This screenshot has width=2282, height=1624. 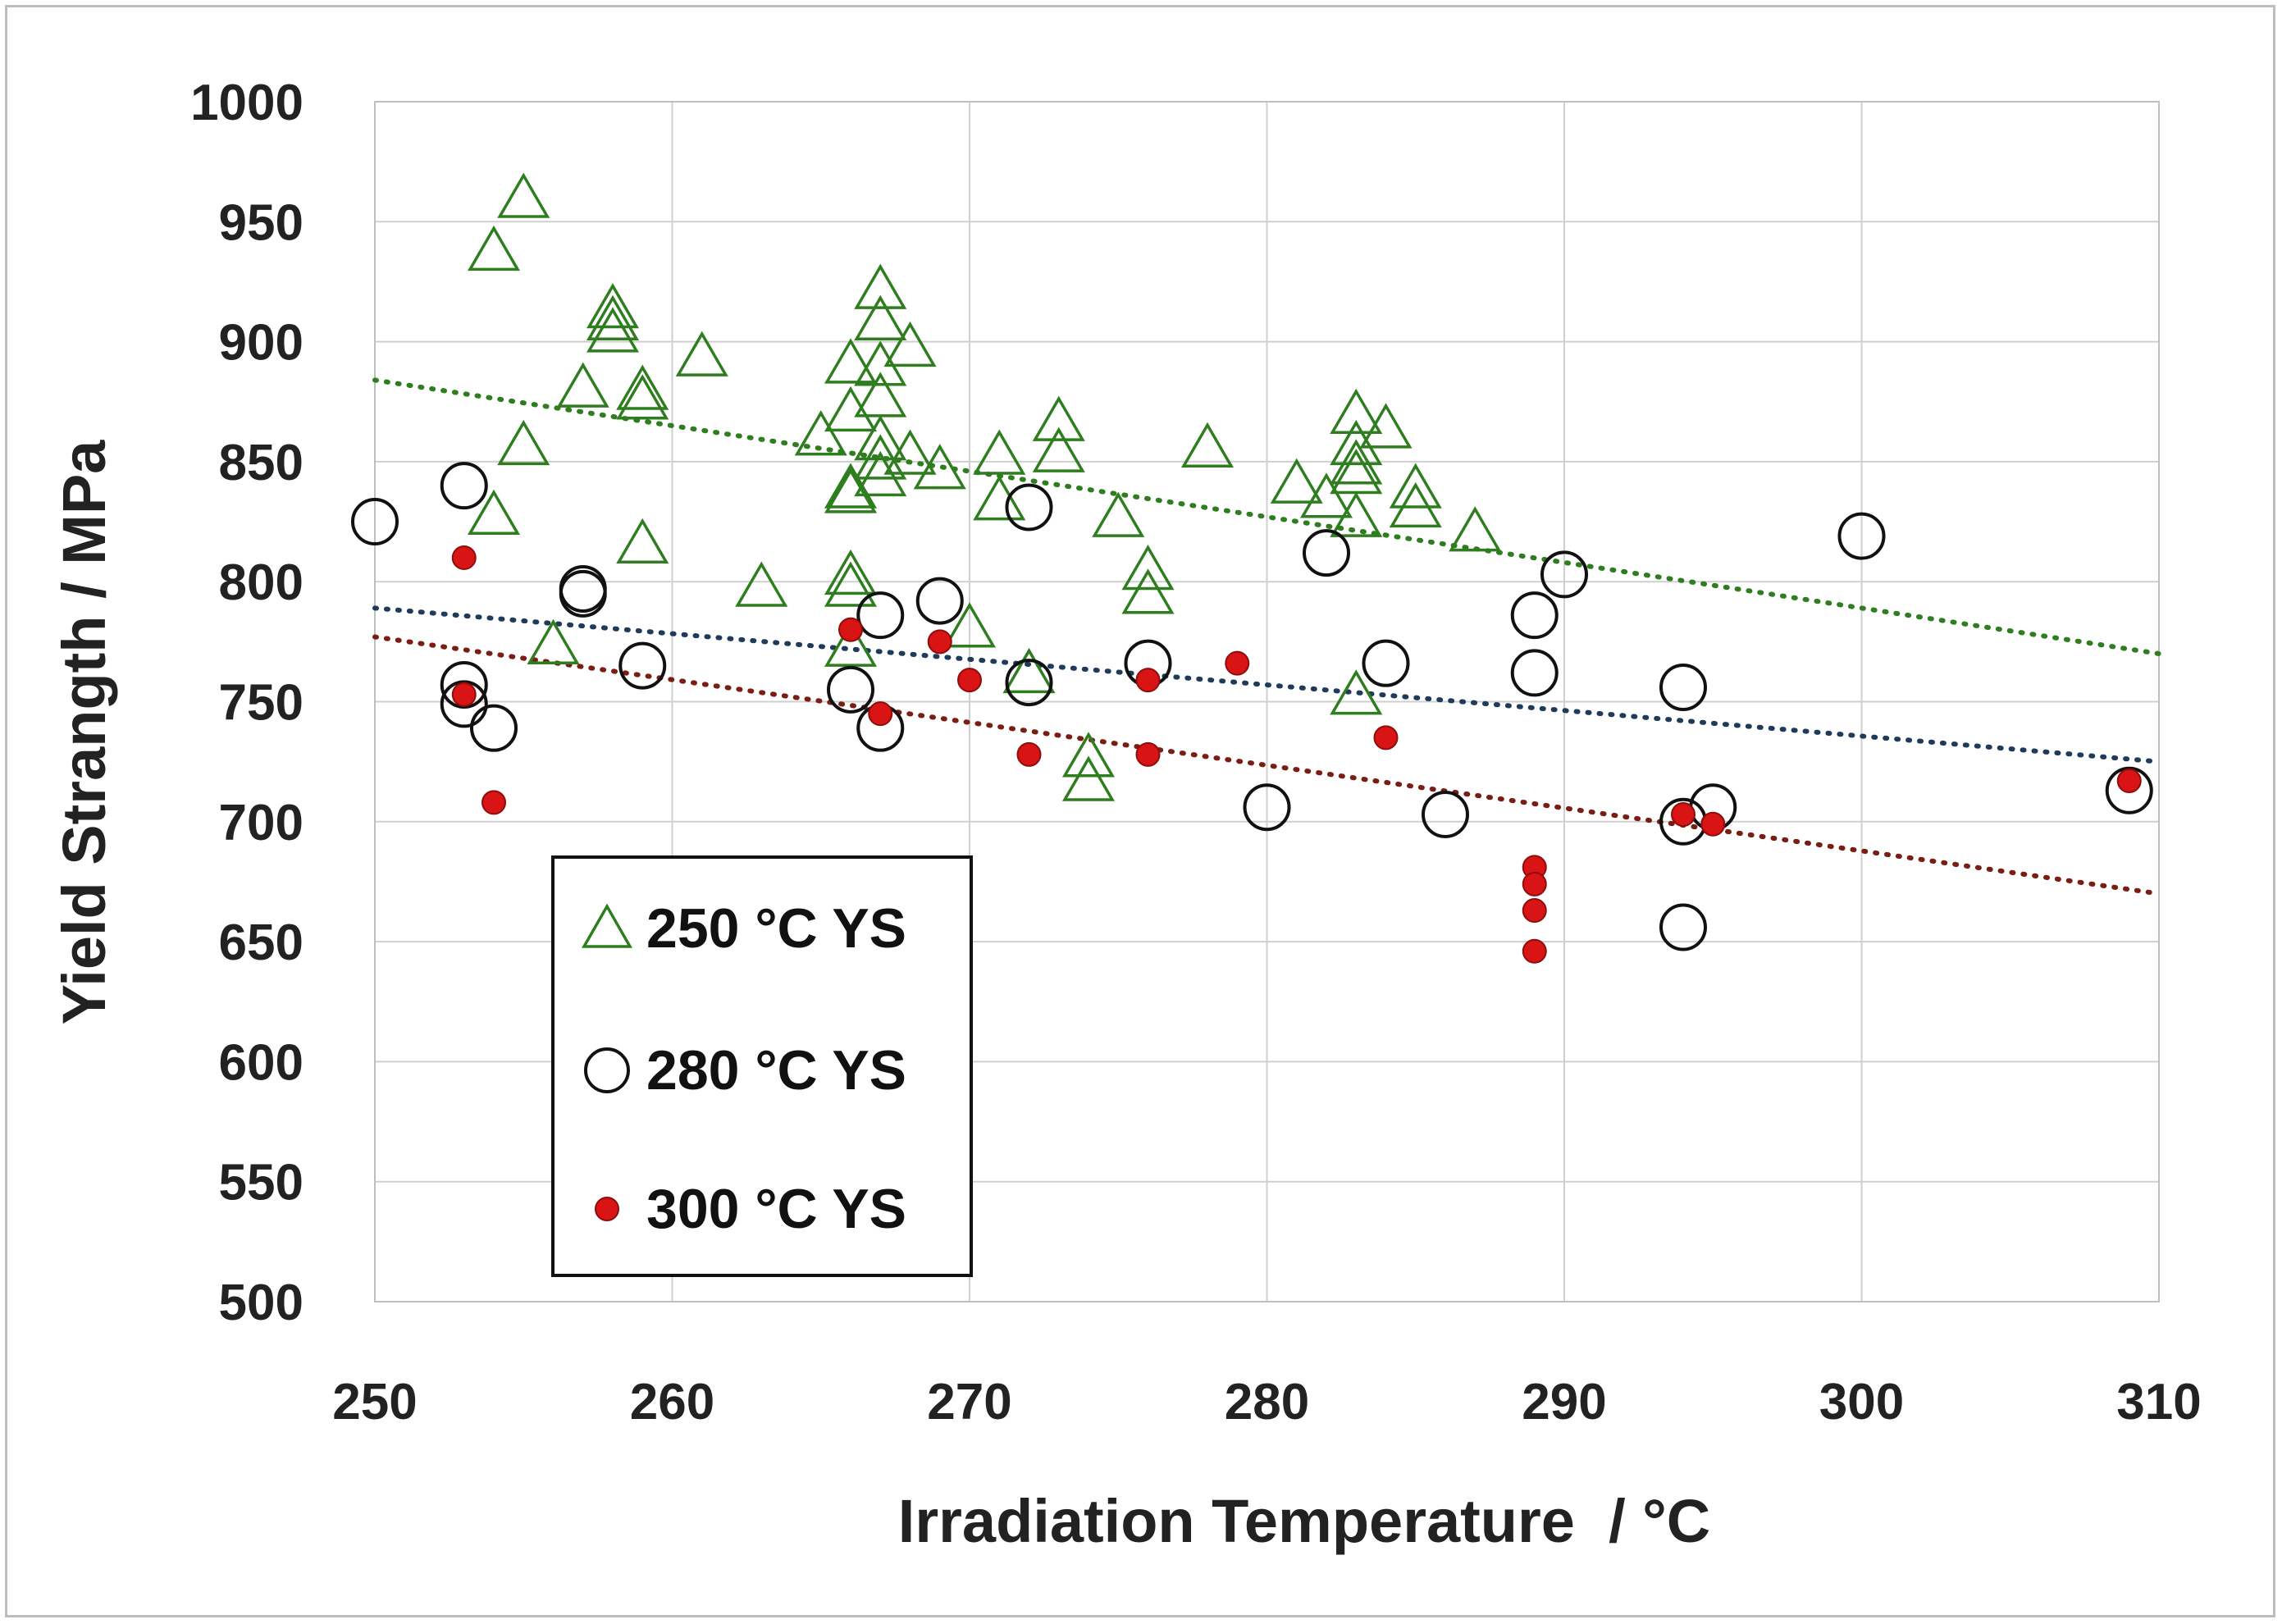 I want to click on legend-label-250: 250 °C YS, so click(x=776, y=928).